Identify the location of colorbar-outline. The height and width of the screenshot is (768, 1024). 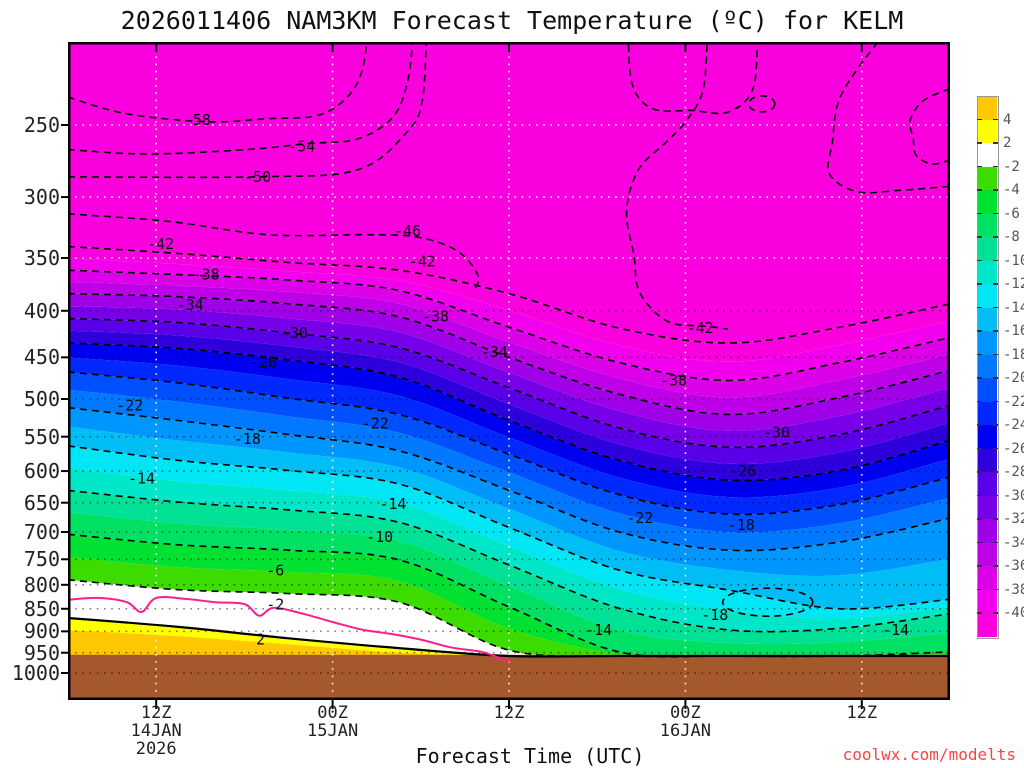
(988, 367).